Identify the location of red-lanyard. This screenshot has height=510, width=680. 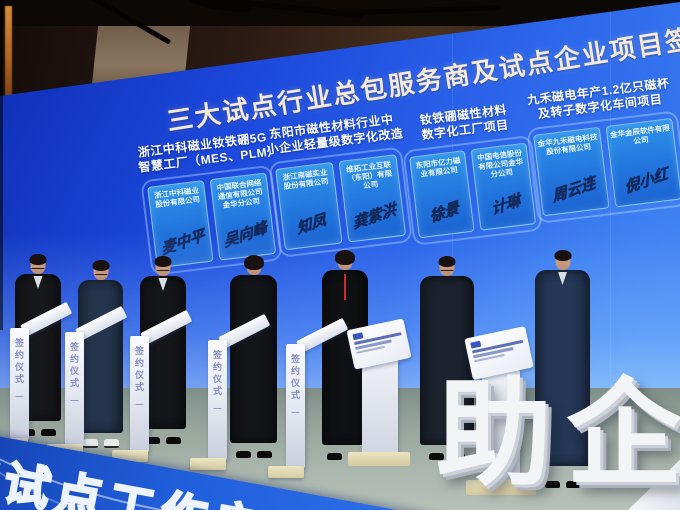
(345, 287).